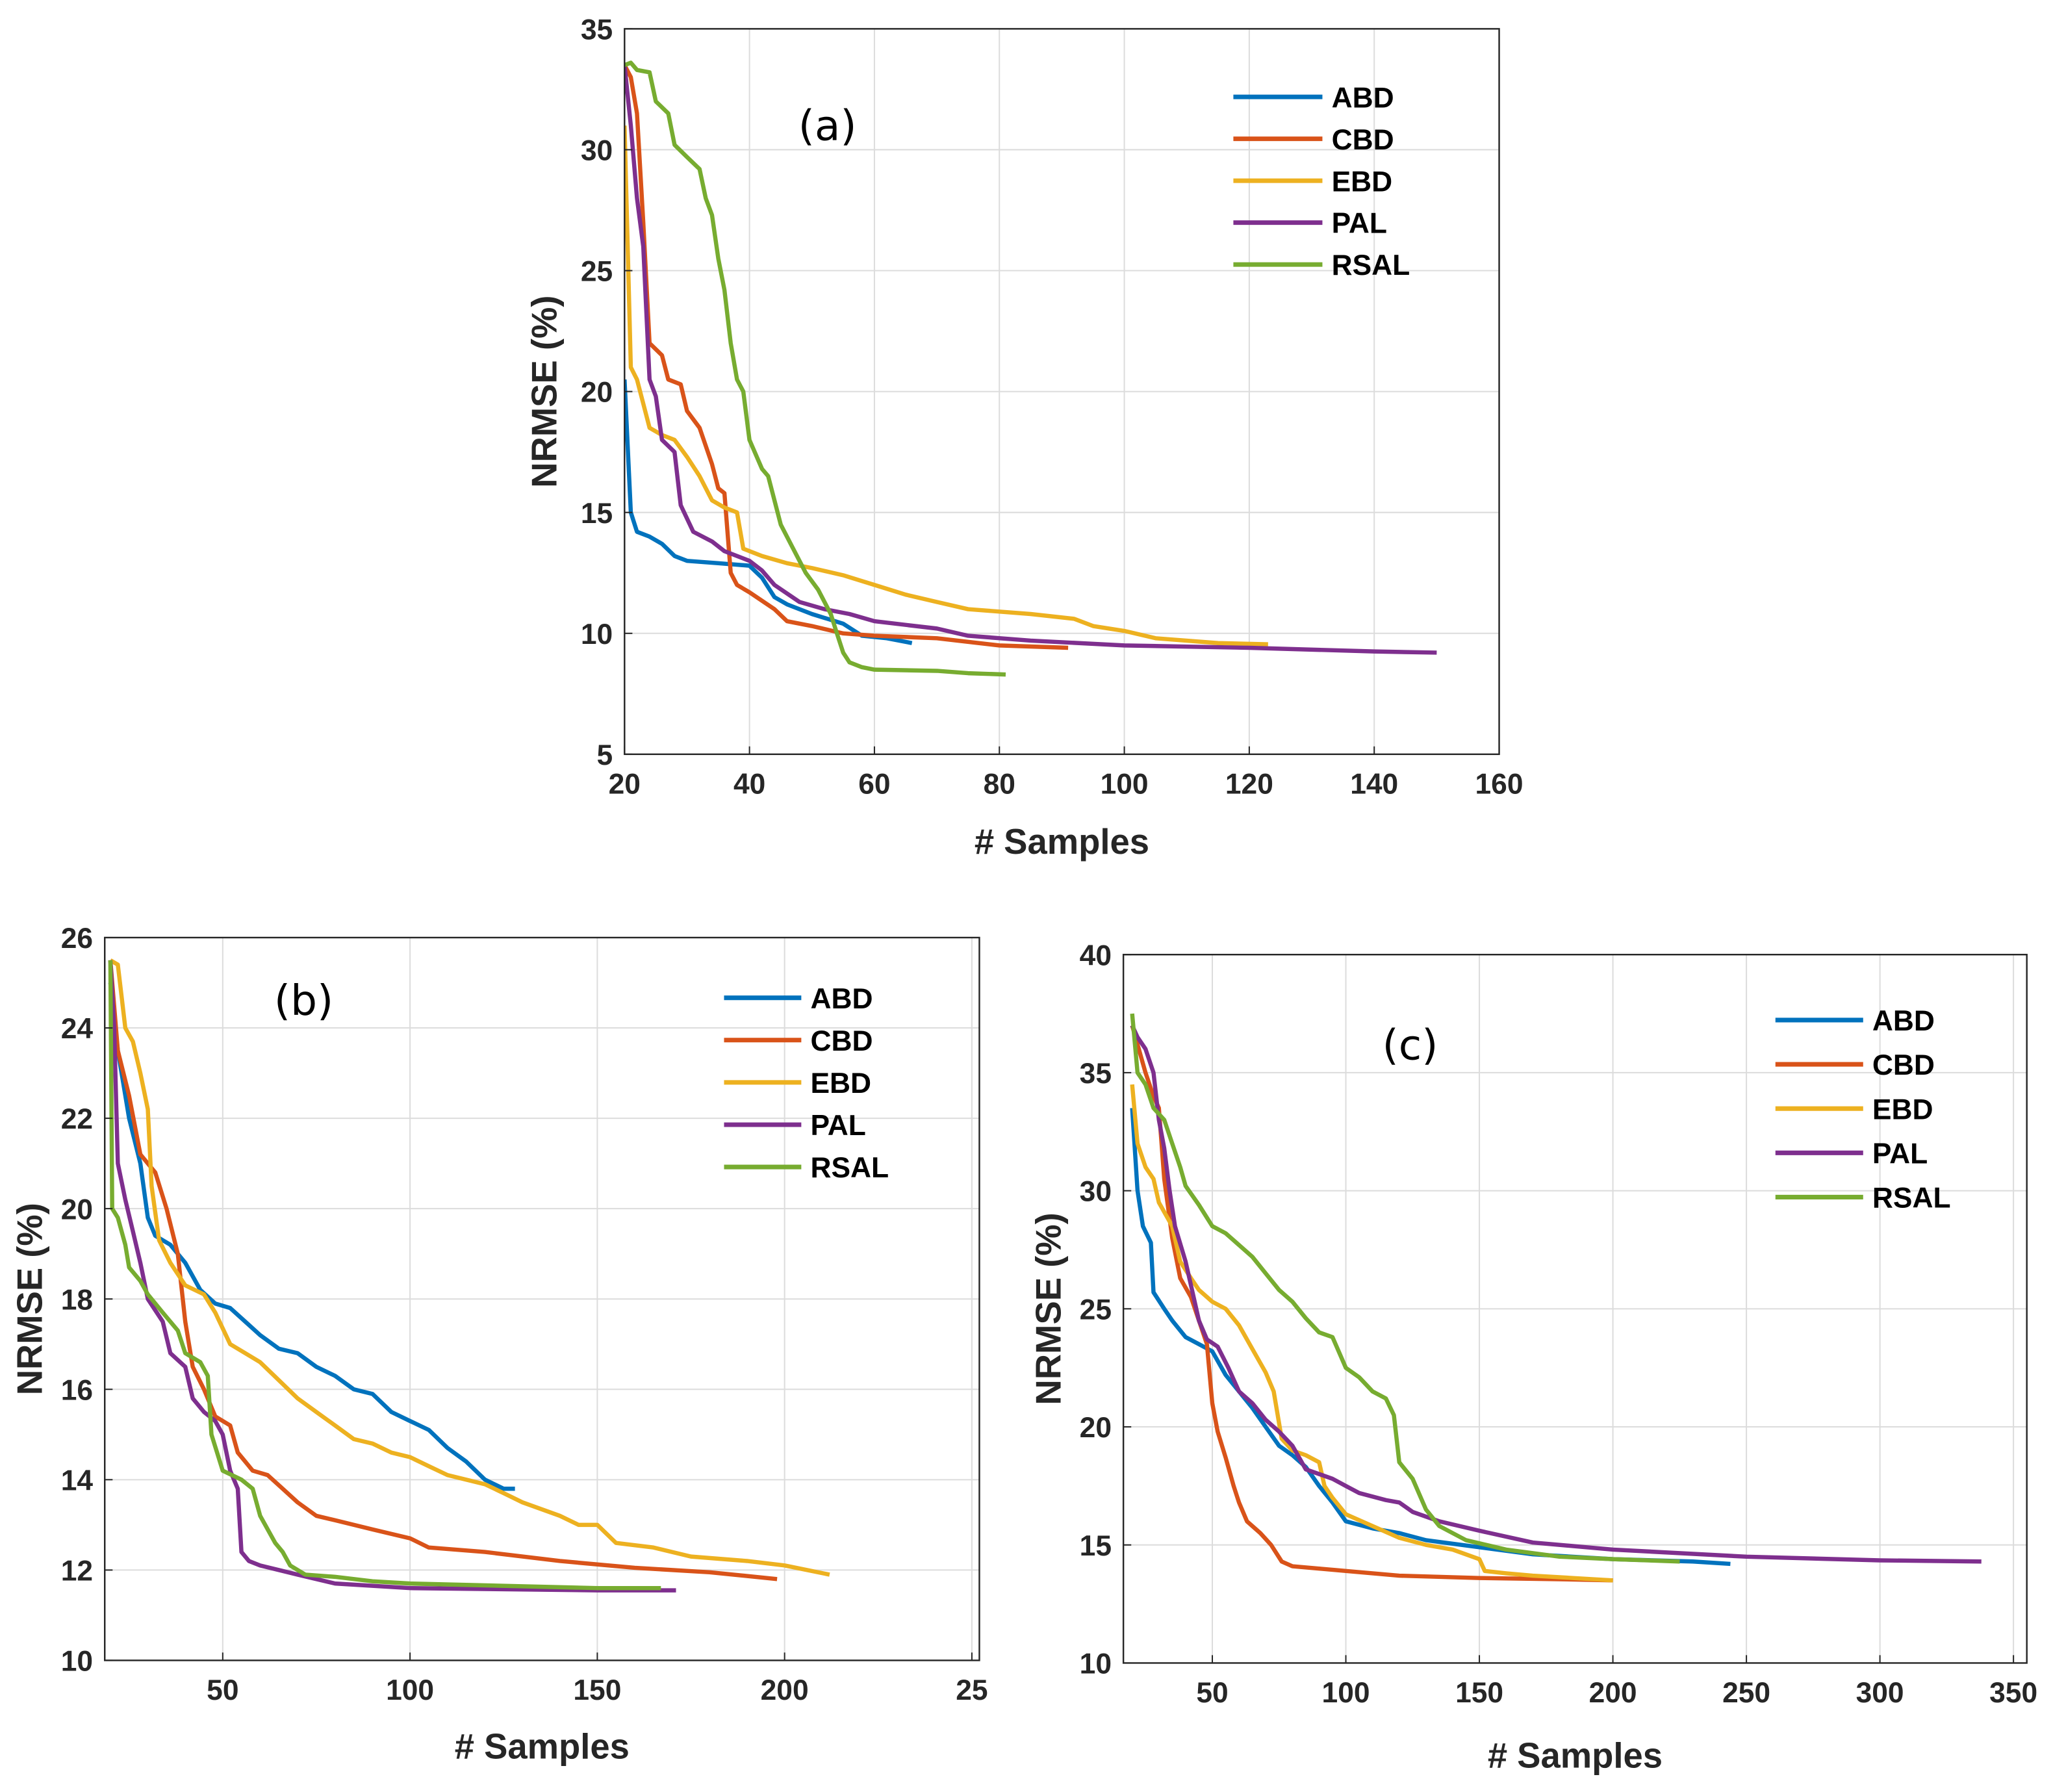  Describe the element at coordinates (874, 784) in the screenshot. I see `x-tick-label: 60` at that location.